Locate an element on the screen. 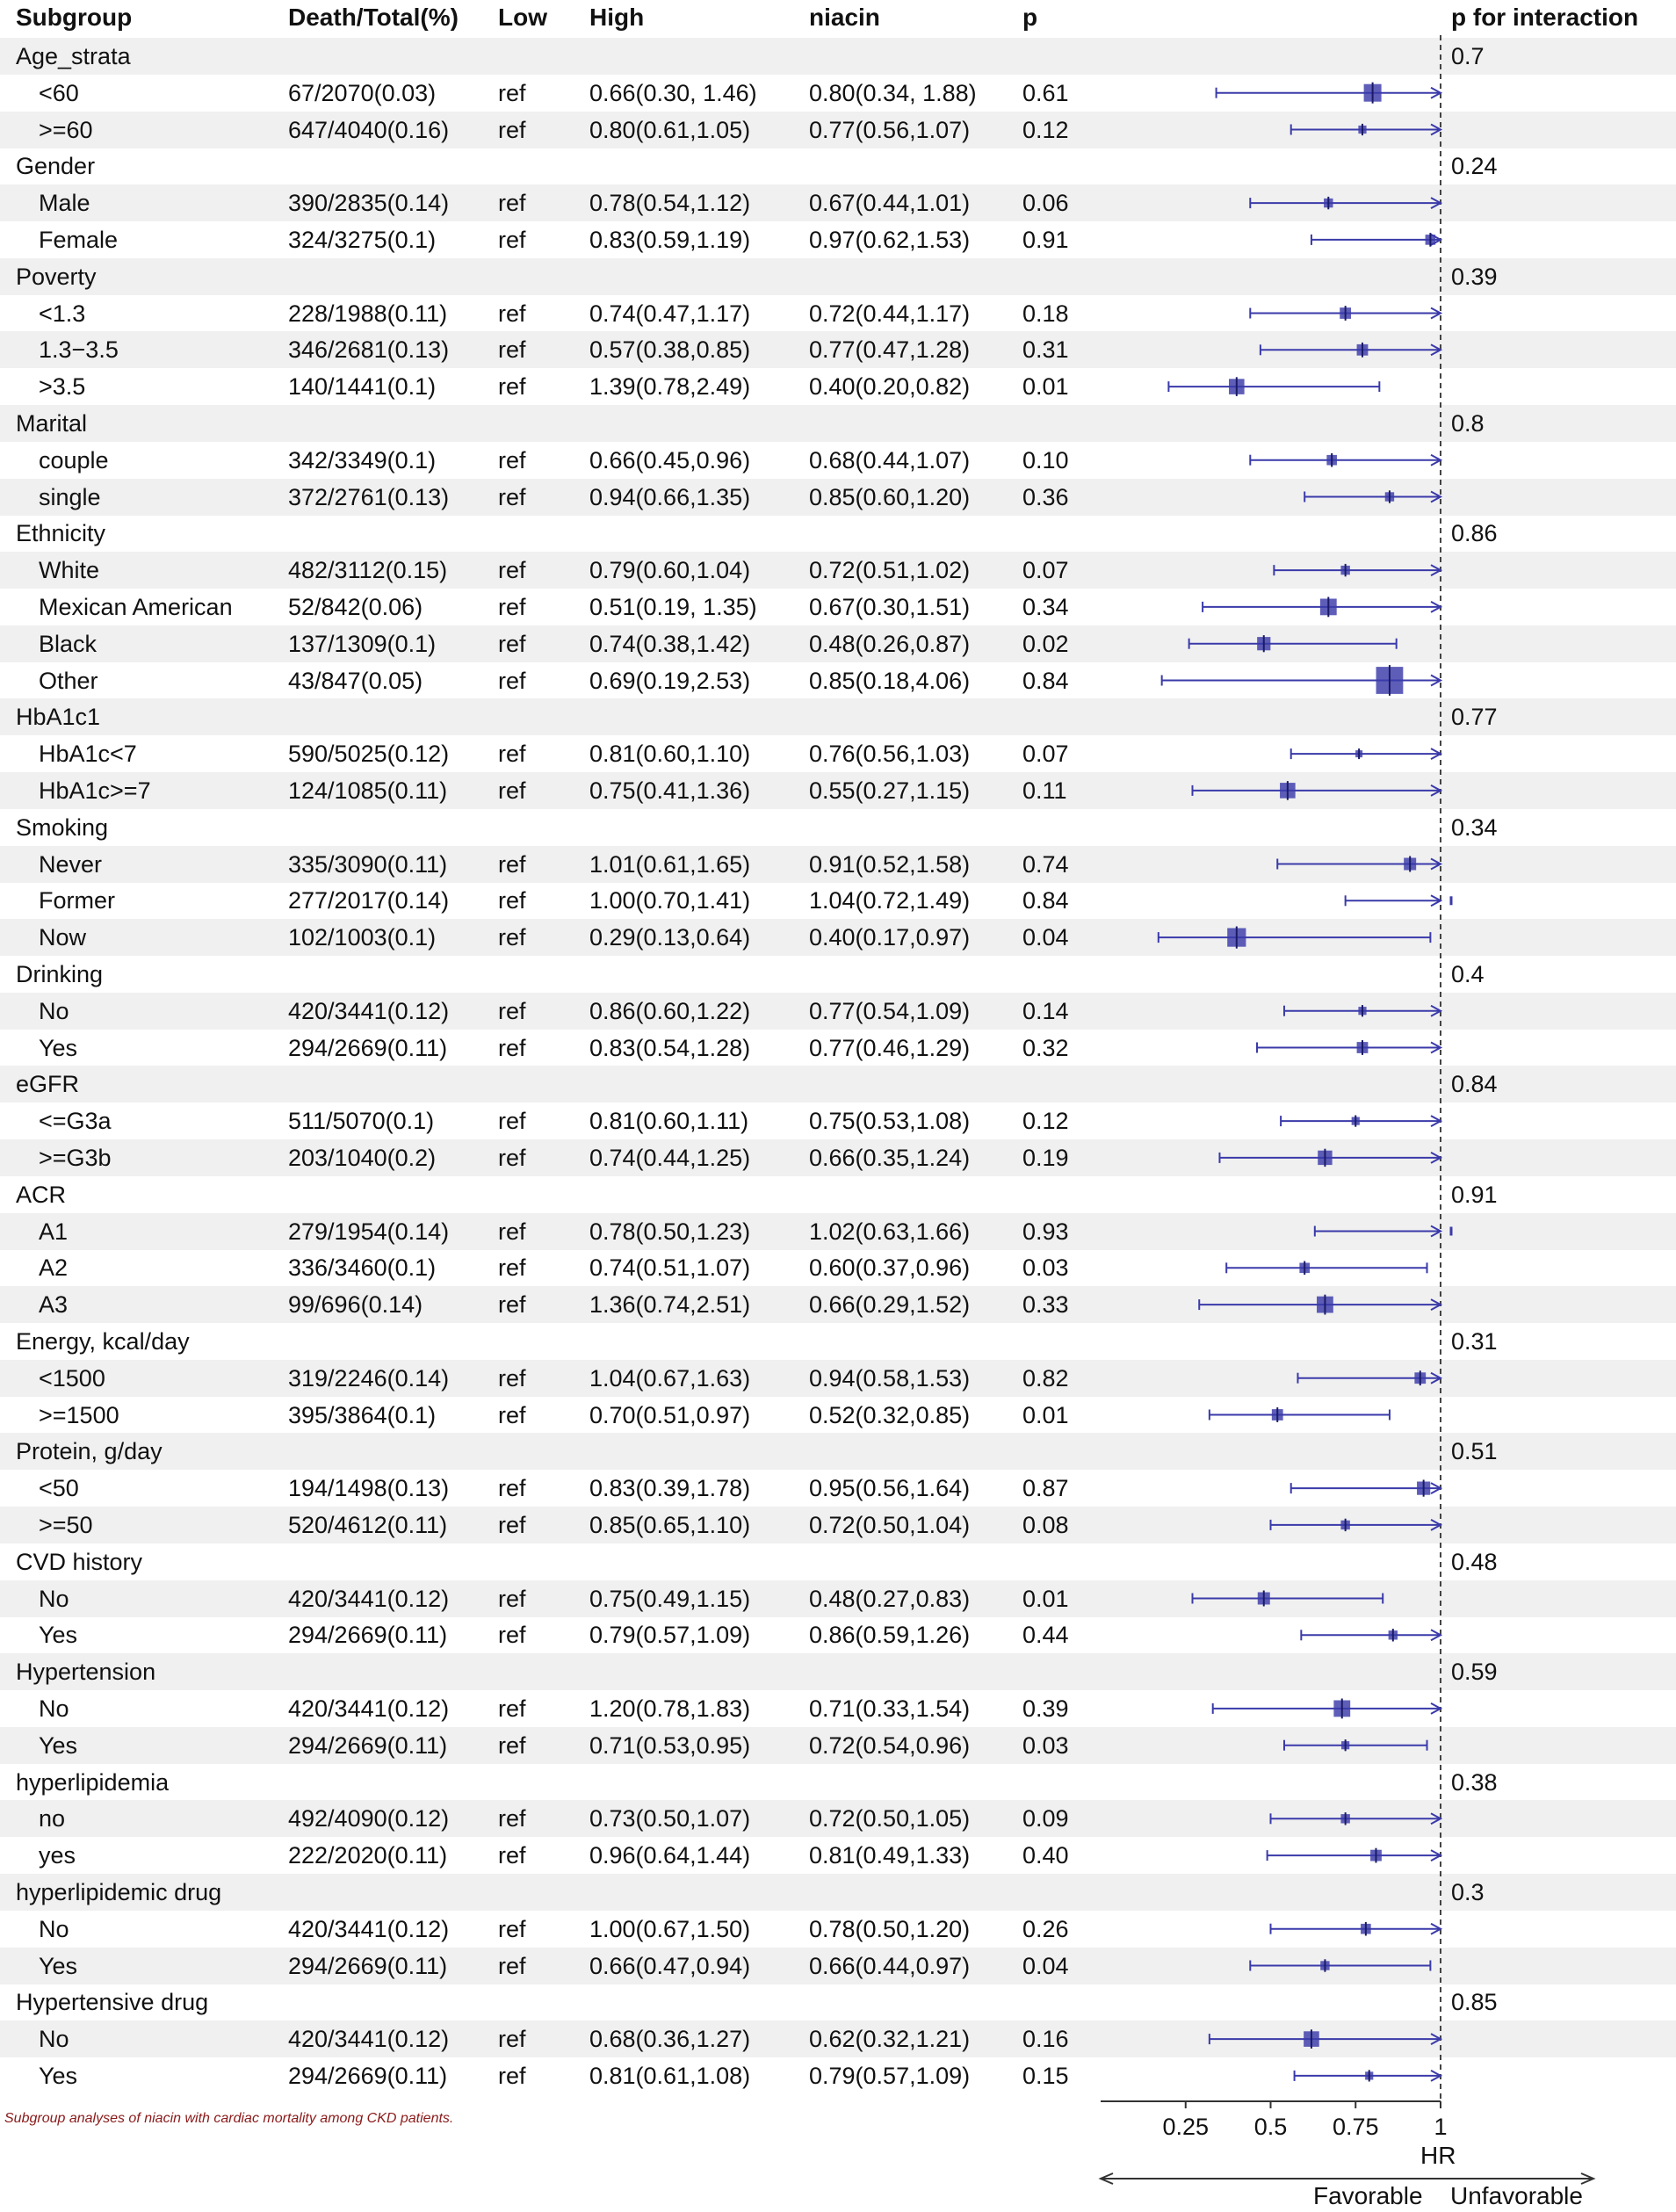 Image resolution: width=1676 pixels, height=2212 pixels. subgroup-label: <1500 is located at coordinates (72, 1378).